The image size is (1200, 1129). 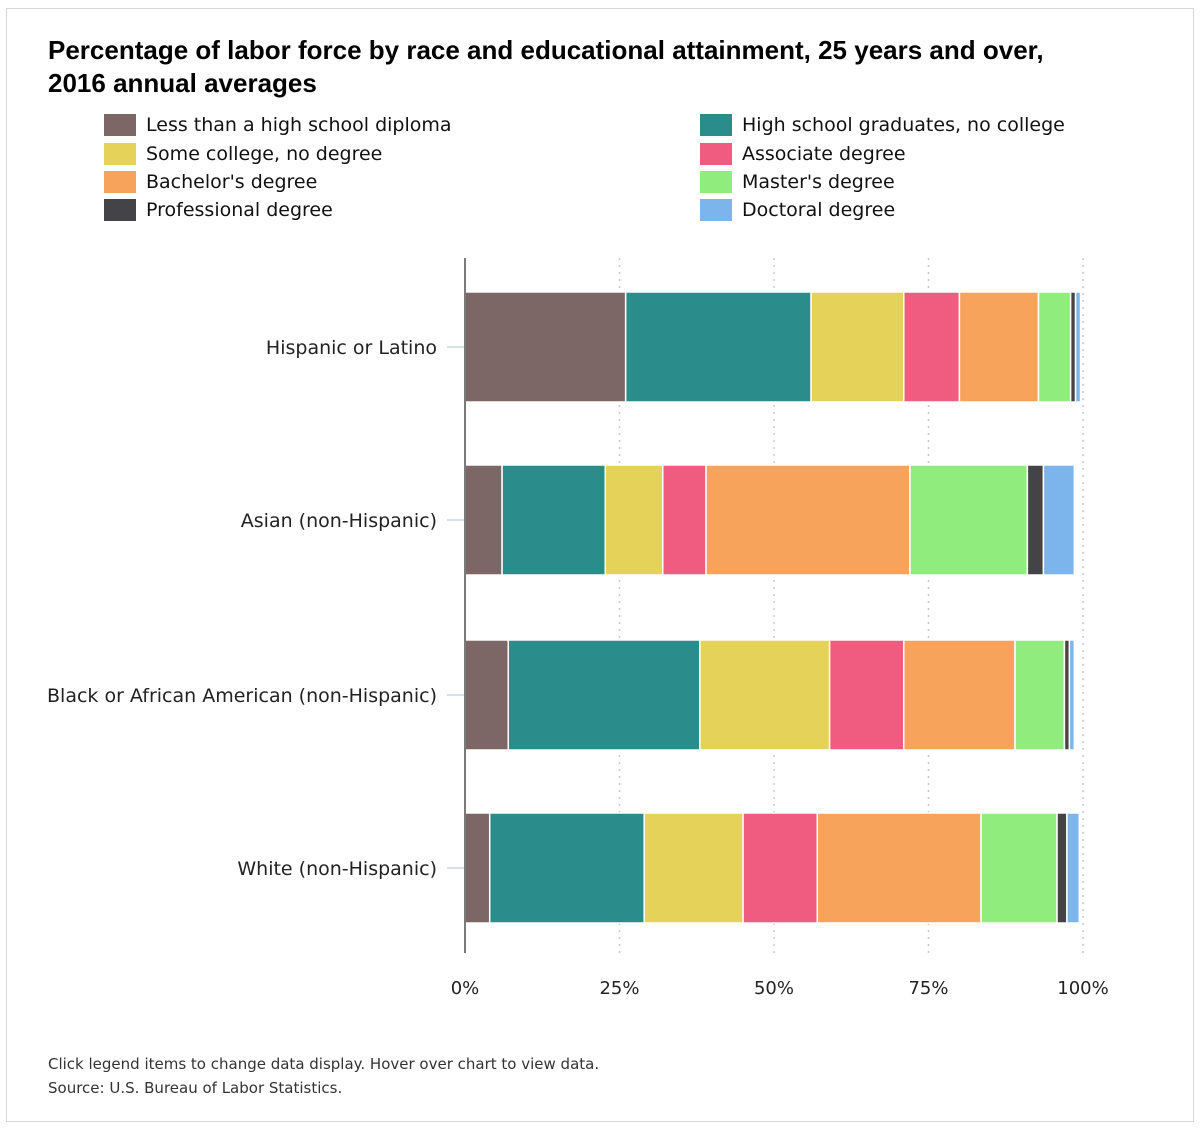 I want to click on x-tick-label: 25%, so click(x=619, y=988).